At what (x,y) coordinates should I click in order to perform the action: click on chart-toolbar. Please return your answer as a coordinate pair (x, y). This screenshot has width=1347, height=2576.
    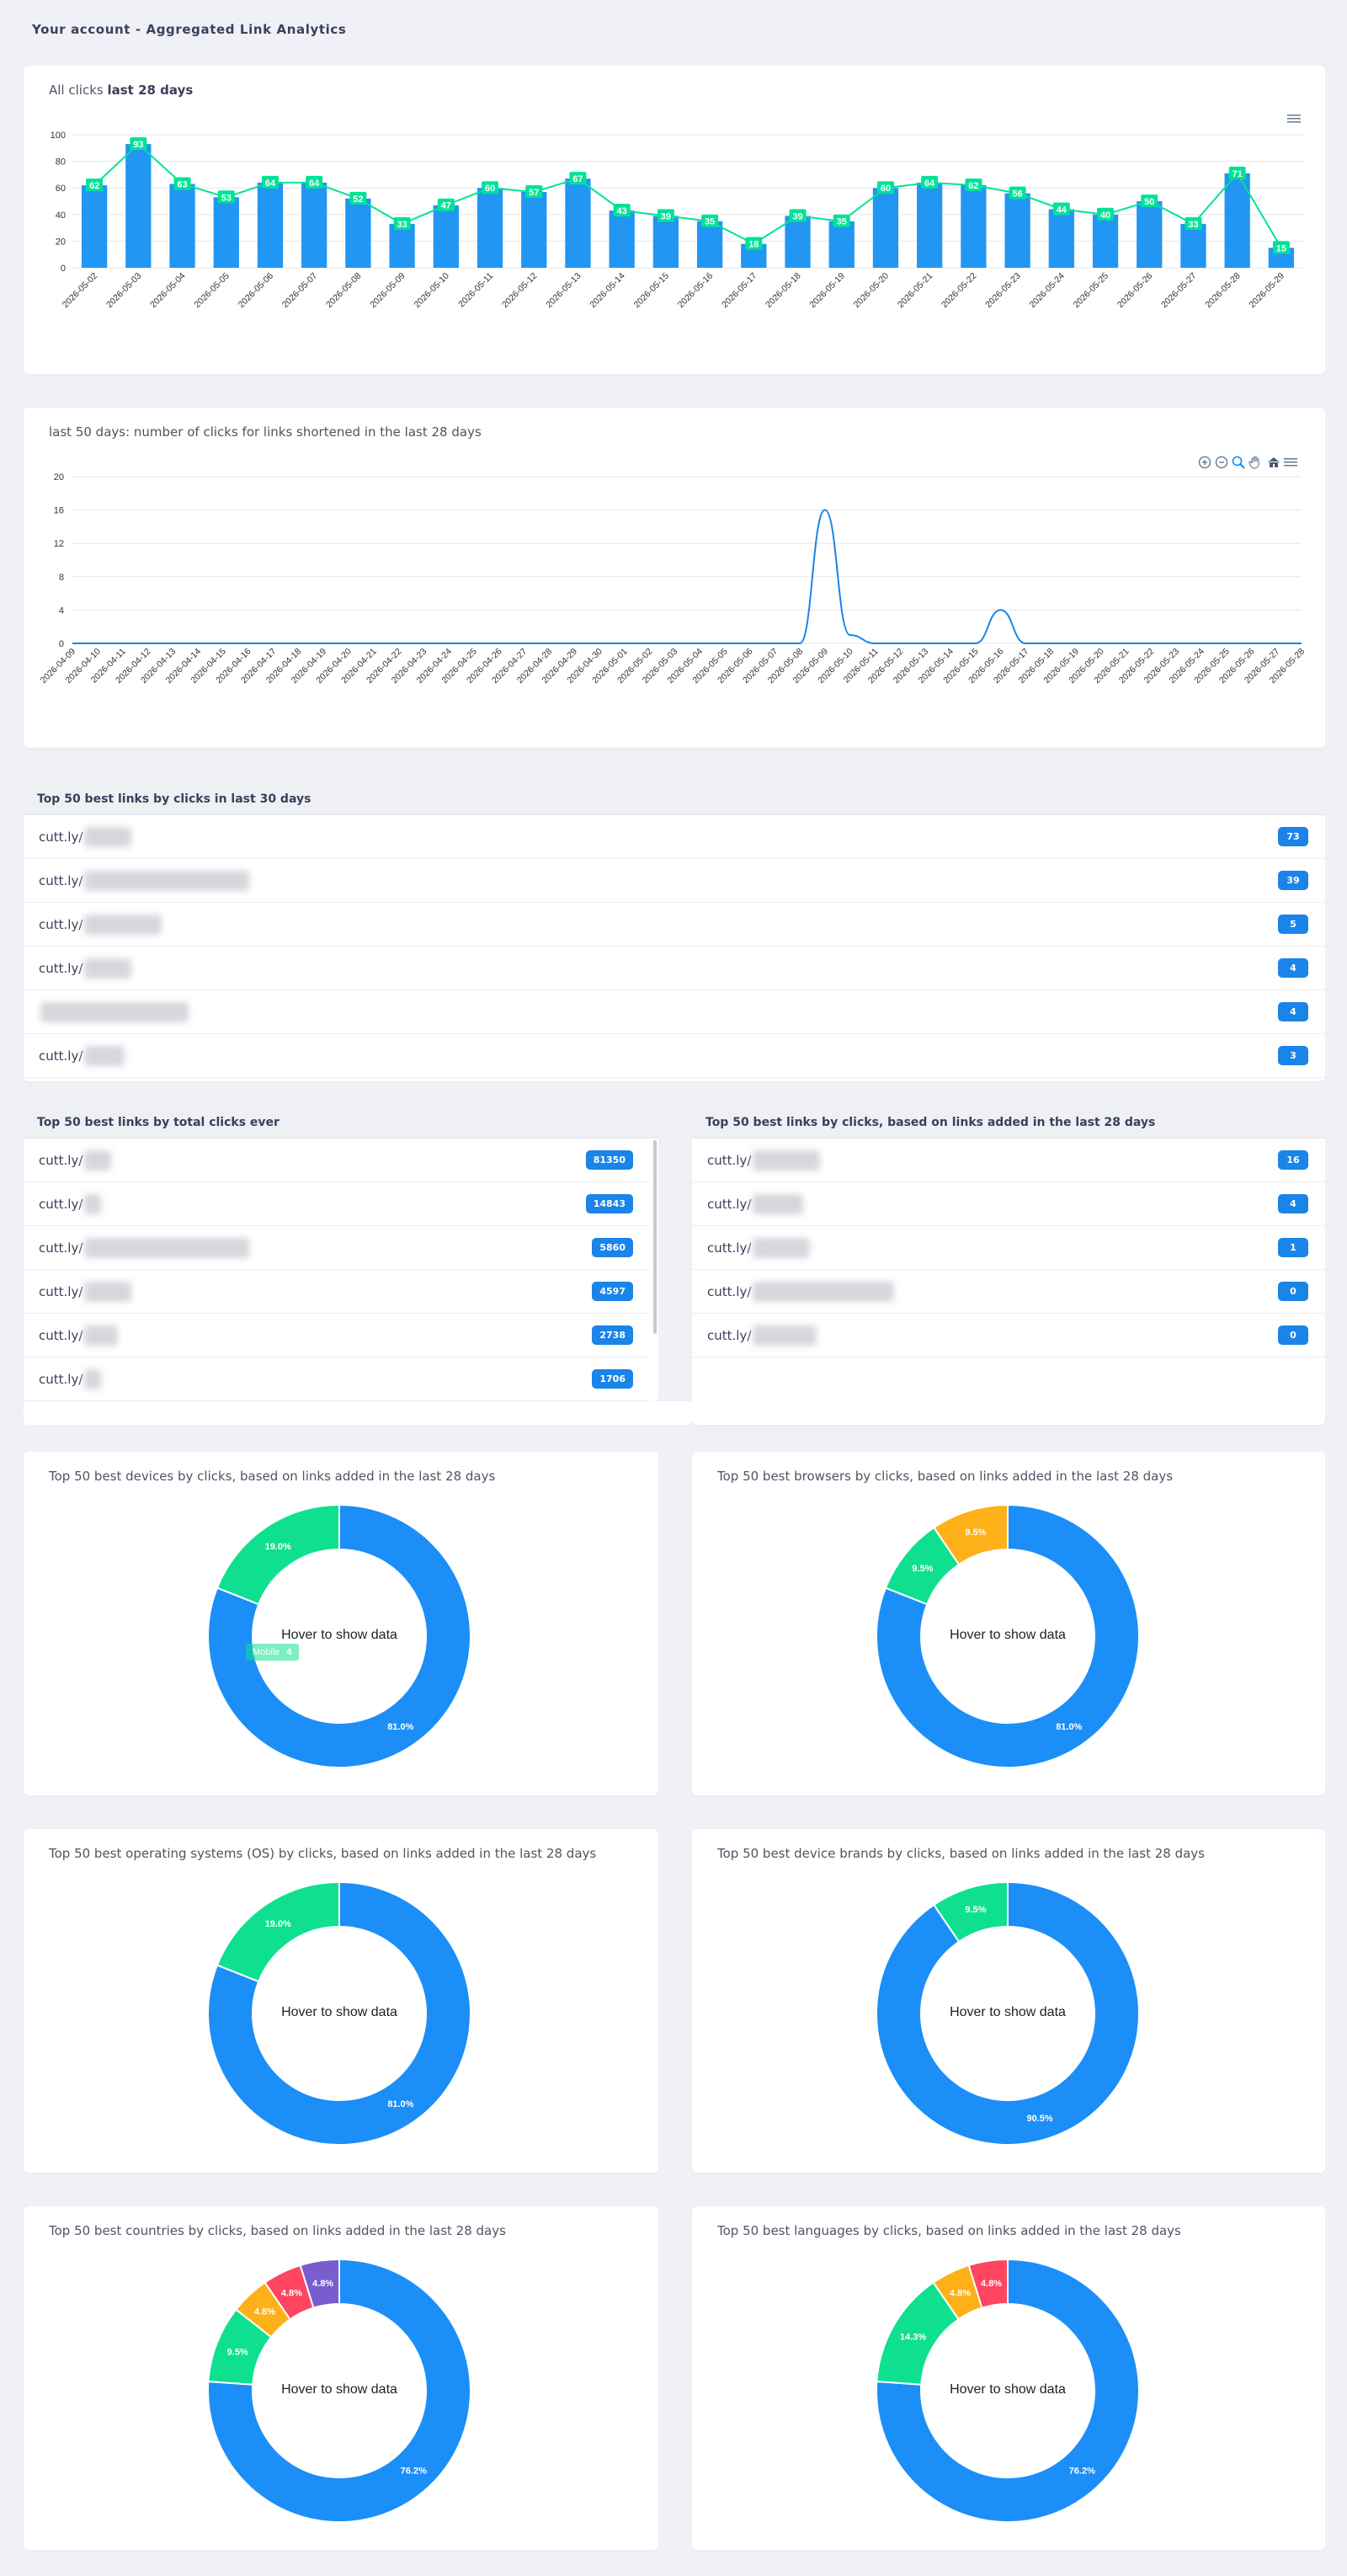
    Looking at the image, I should click on (1260, 463).